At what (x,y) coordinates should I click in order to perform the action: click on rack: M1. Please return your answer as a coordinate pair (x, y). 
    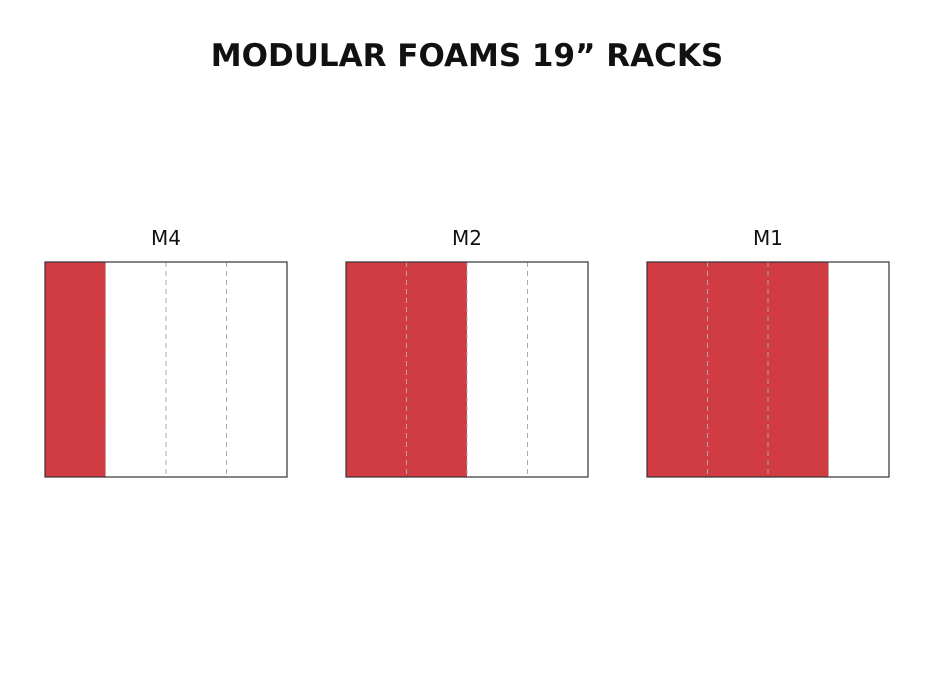
    Looking at the image, I should click on (768, 352).